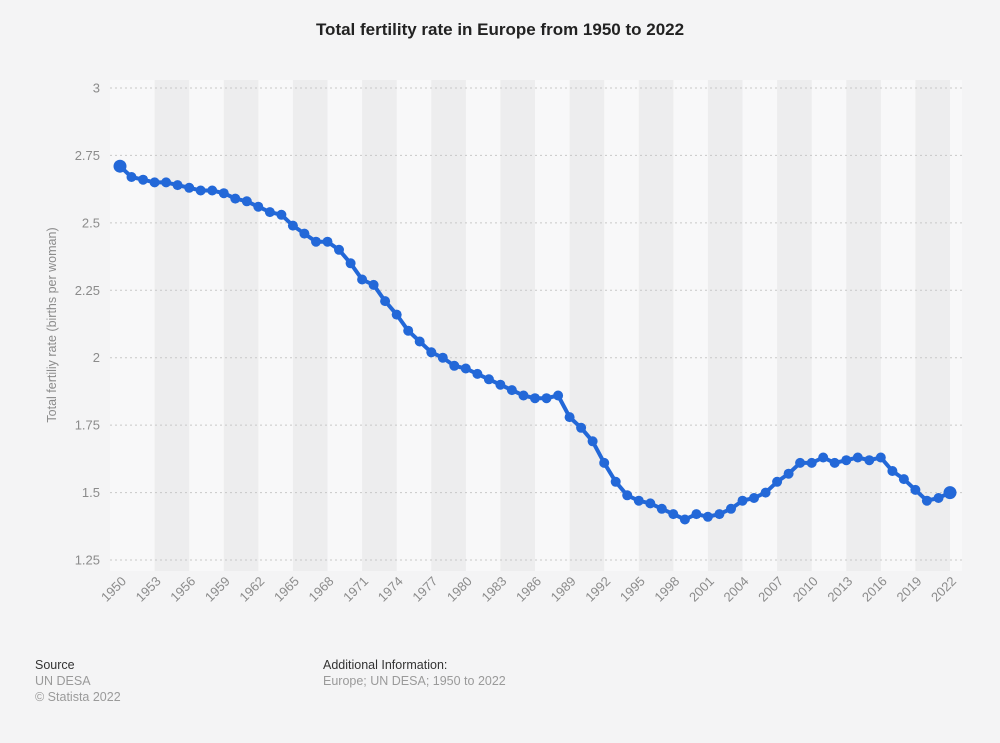  What do you see at coordinates (632, 589) in the screenshot?
I see `x-tick-label: 1995` at bounding box center [632, 589].